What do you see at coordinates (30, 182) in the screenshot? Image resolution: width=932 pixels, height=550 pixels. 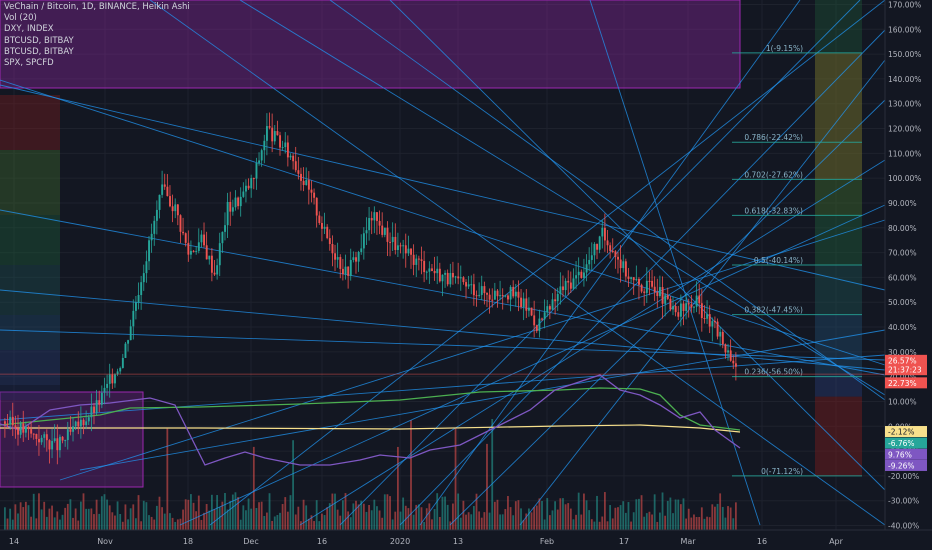 I see `left-fib-band` at bounding box center [30, 182].